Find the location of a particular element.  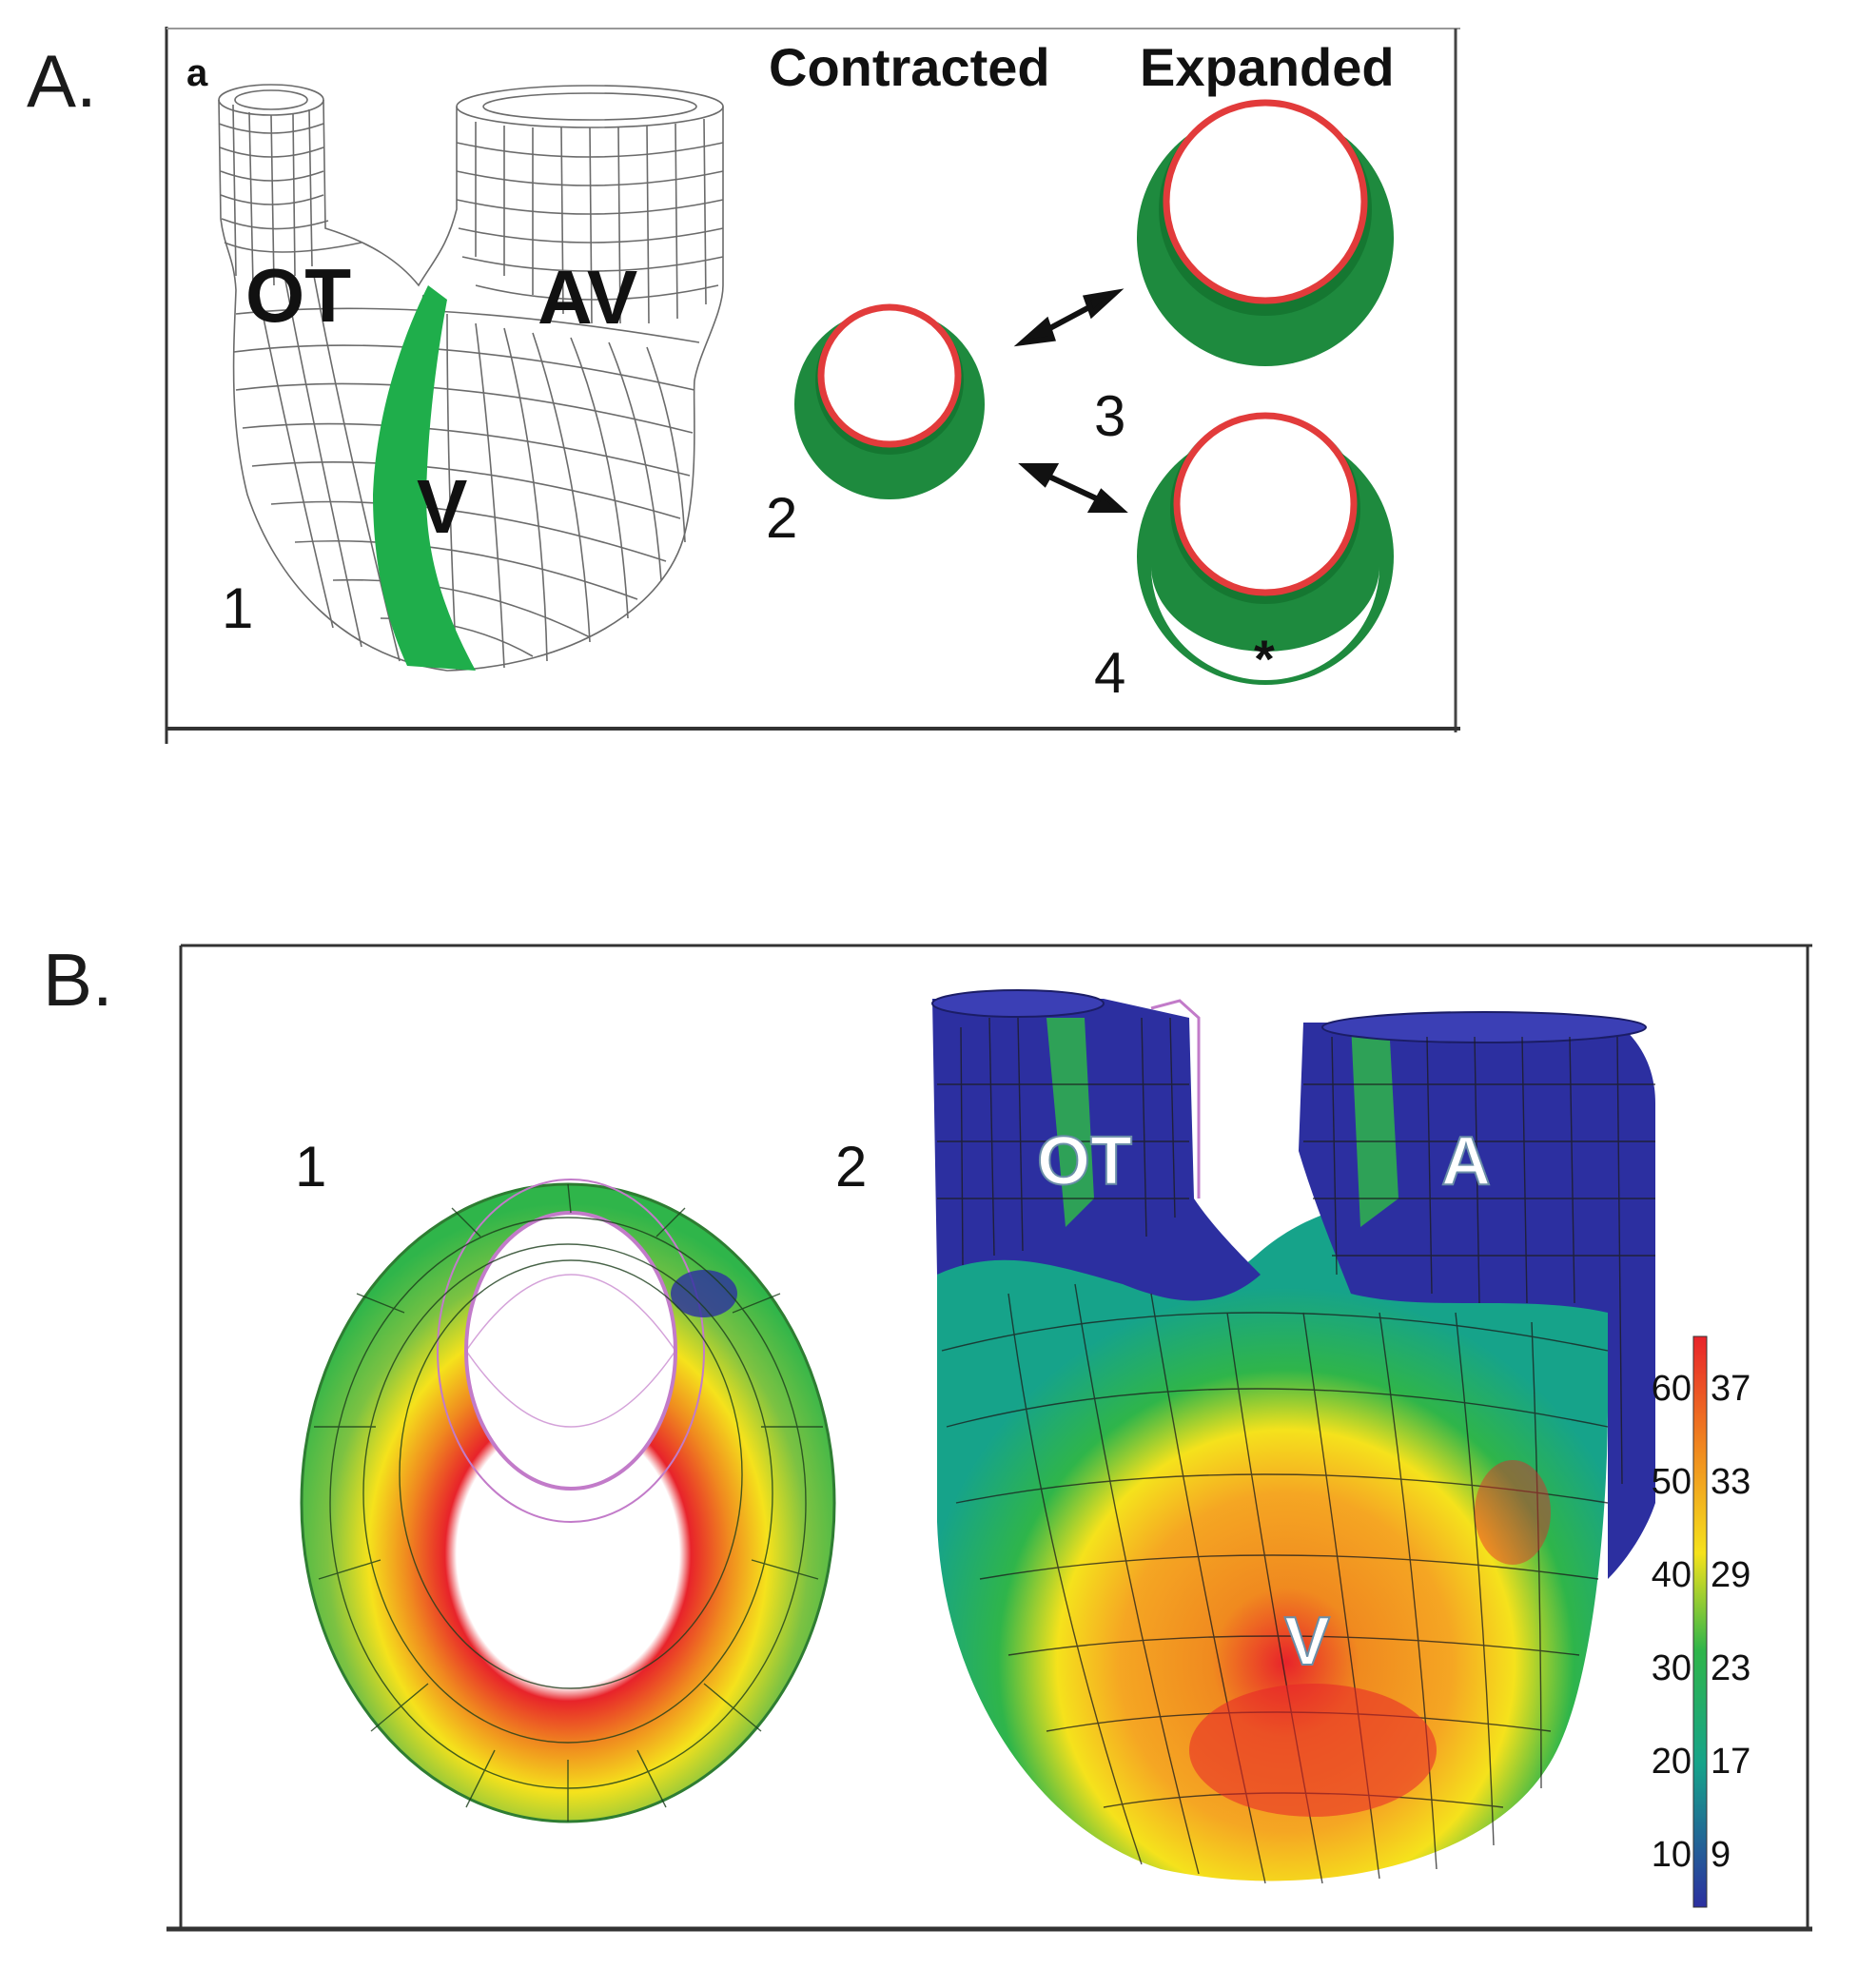

label-av: AV is located at coordinates (587, 298).